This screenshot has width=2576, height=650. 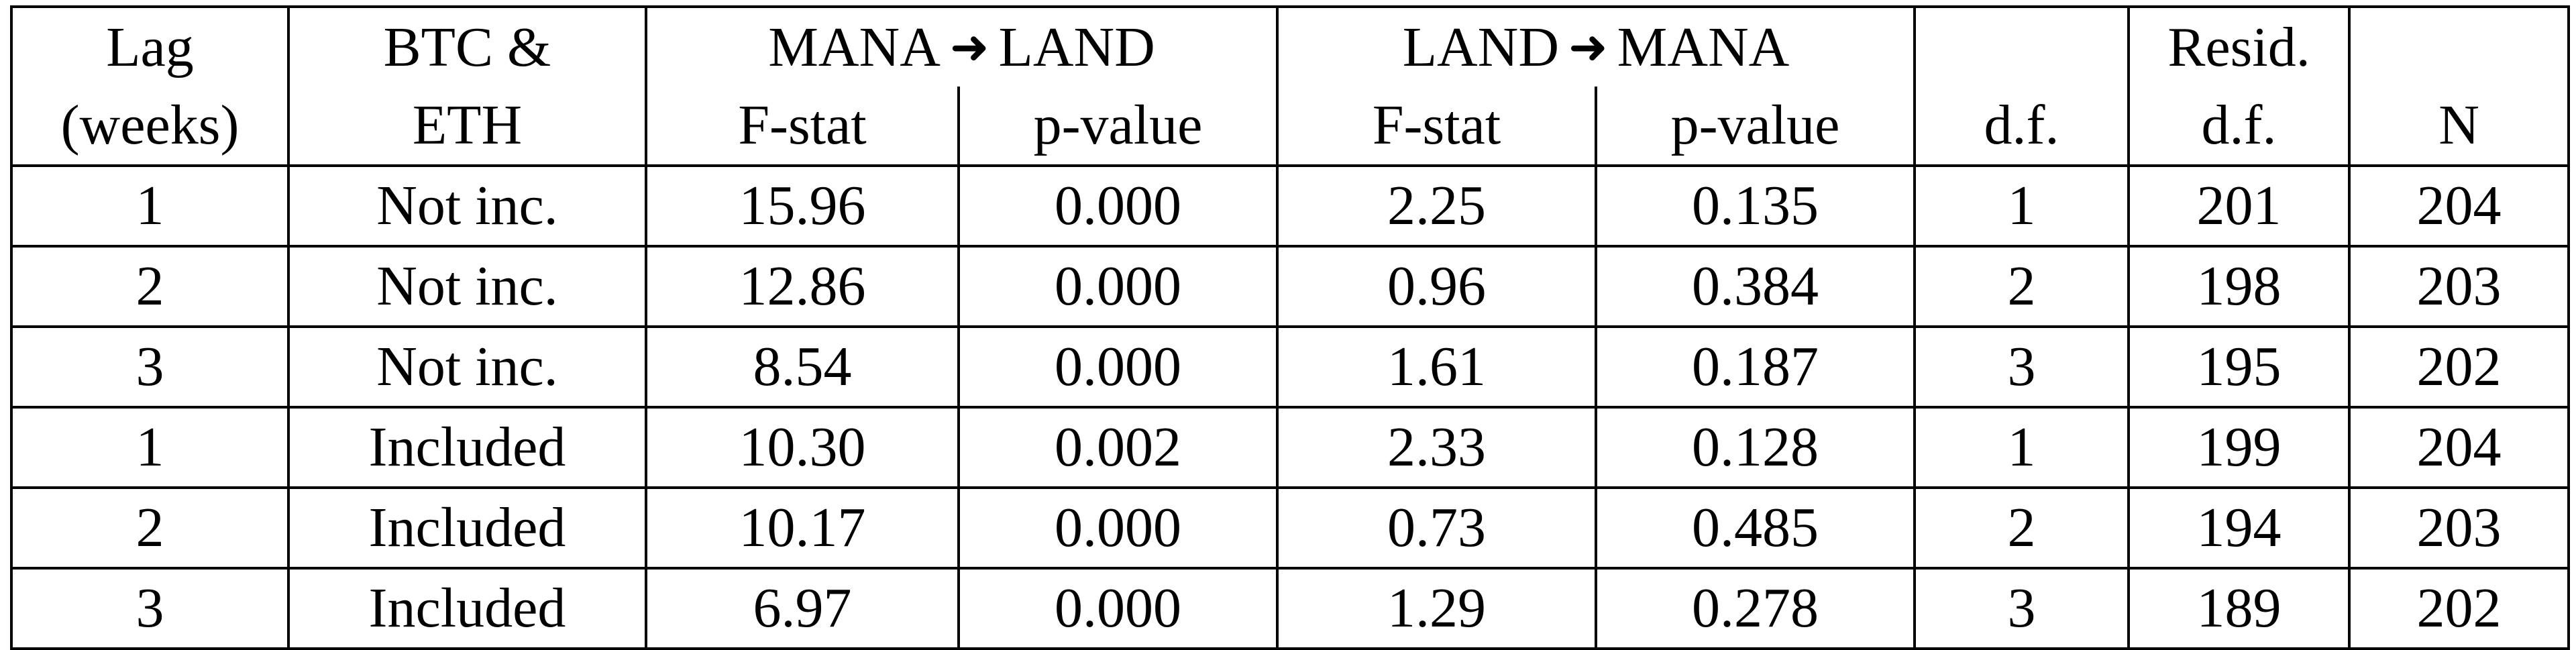 What do you see at coordinates (2239, 46) in the screenshot?
I see `header-resid: Resid.` at bounding box center [2239, 46].